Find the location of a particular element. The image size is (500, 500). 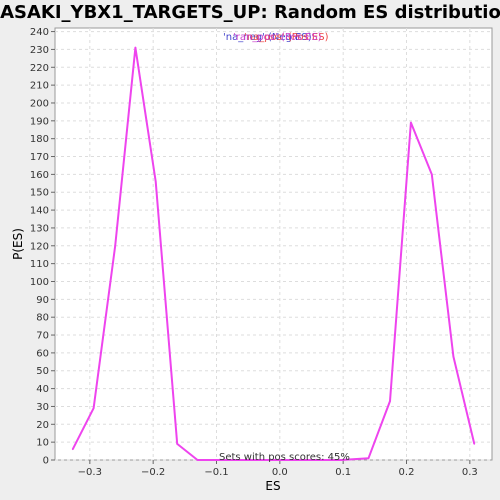

y-tick-label: 50 is located at coordinates (42, 371).